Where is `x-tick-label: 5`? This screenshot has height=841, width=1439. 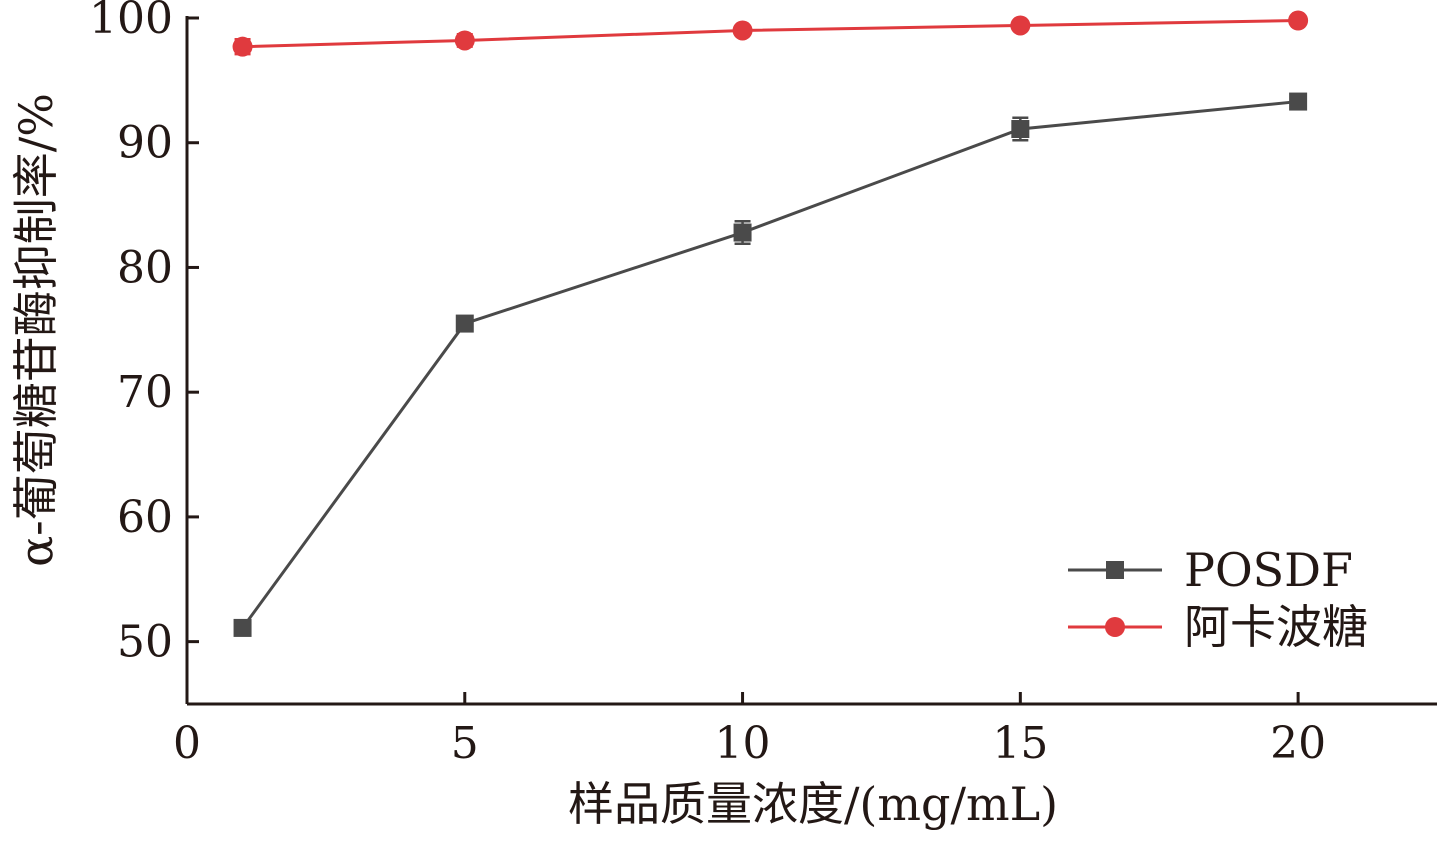 x-tick-label: 5 is located at coordinates (465, 743).